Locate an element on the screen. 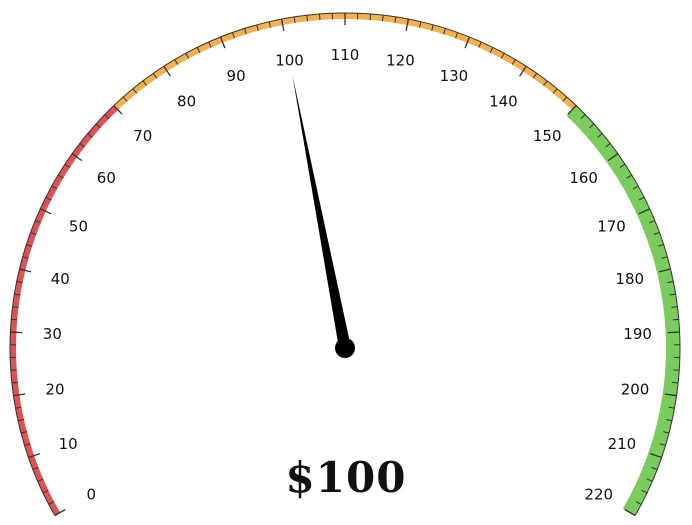  gauge-tick-label: 210 is located at coordinates (622, 444).